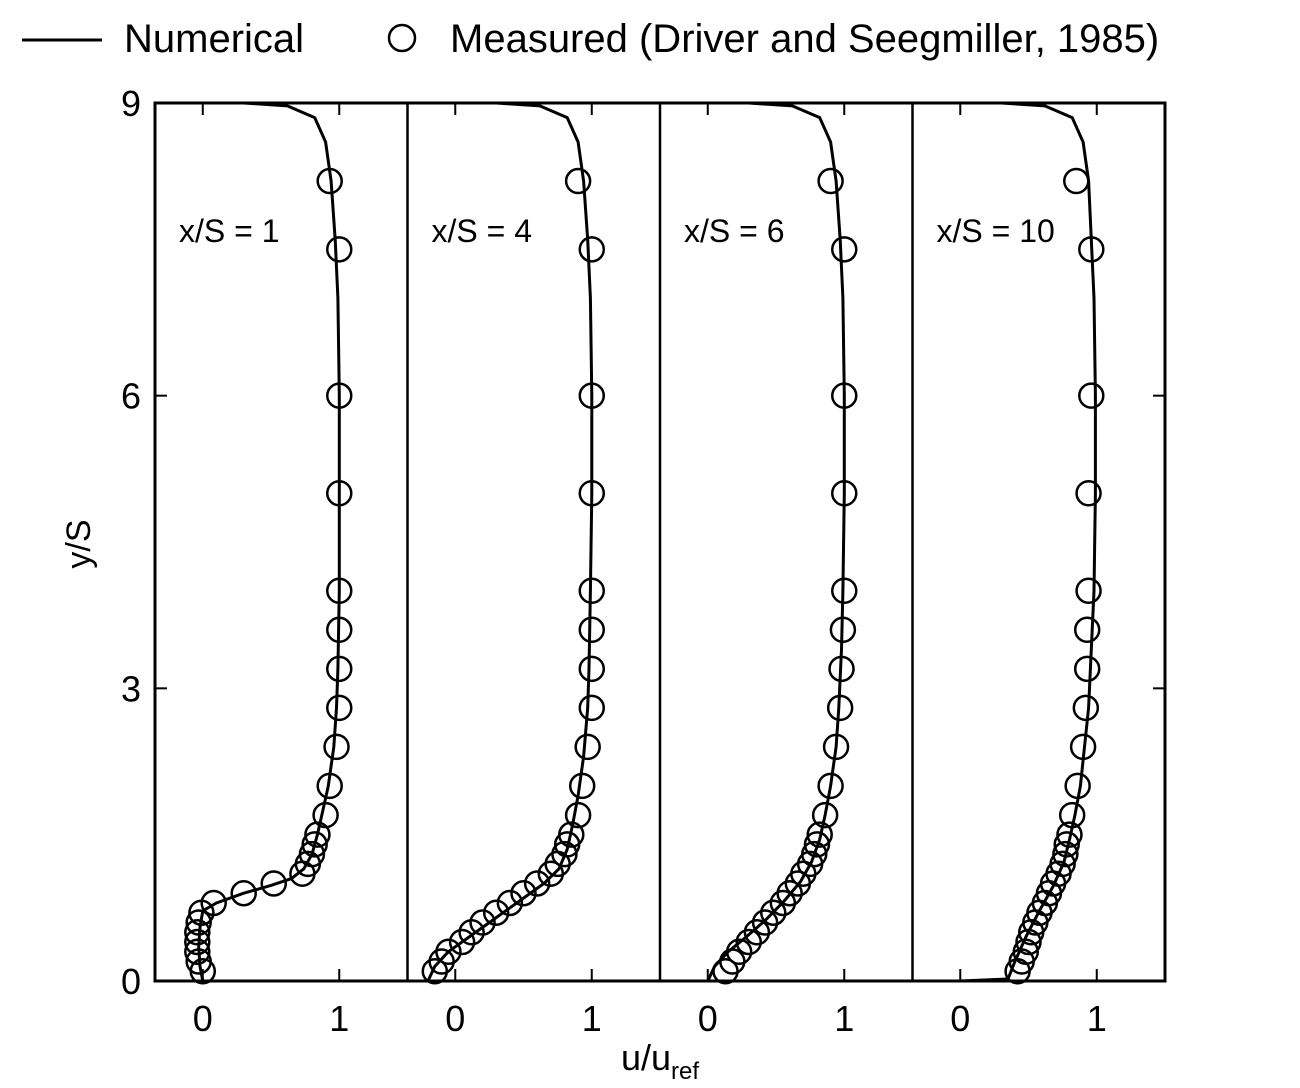 This screenshot has height=1088, width=1300. What do you see at coordinates (131, 396) in the screenshot?
I see `y-tick-label: 6` at bounding box center [131, 396].